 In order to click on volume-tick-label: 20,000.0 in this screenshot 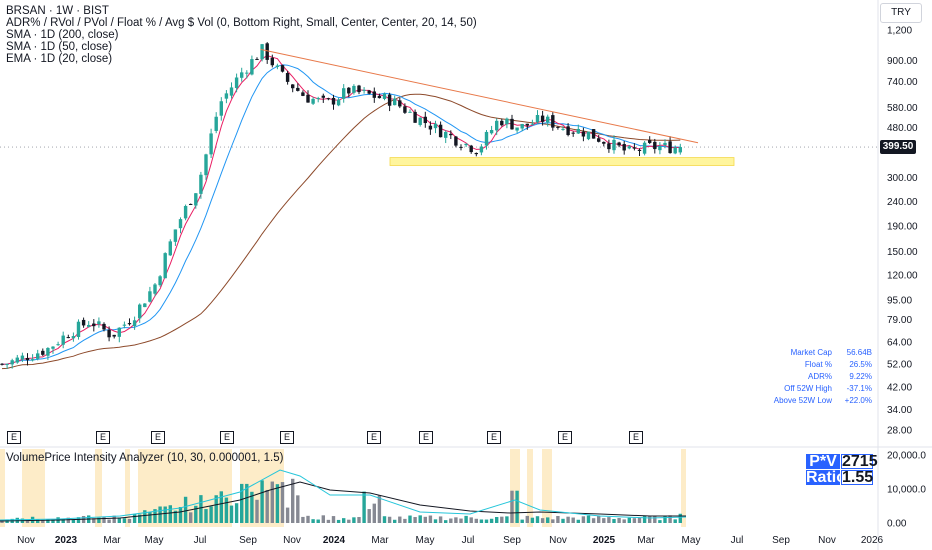, I will do `click(906, 456)`.